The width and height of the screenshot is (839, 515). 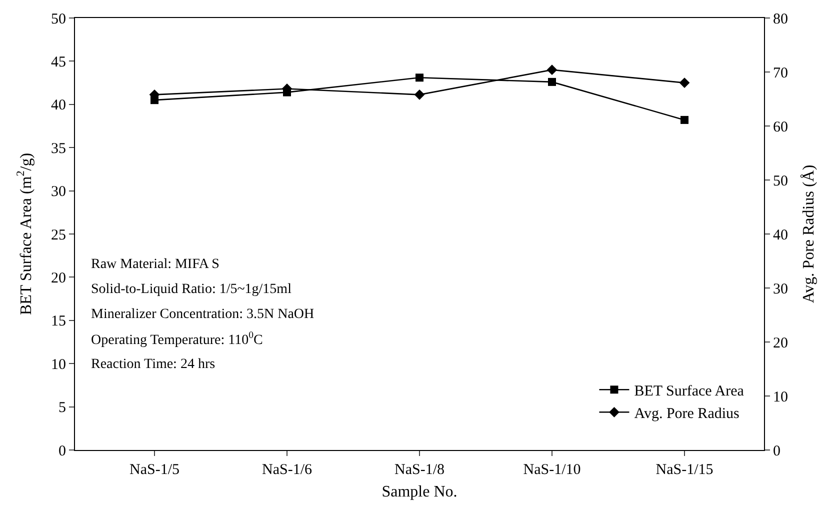 What do you see at coordinates (420, 492) in the screenshot?
I see `x-axis-title: Sample No.` at bounding box center [420, 492].